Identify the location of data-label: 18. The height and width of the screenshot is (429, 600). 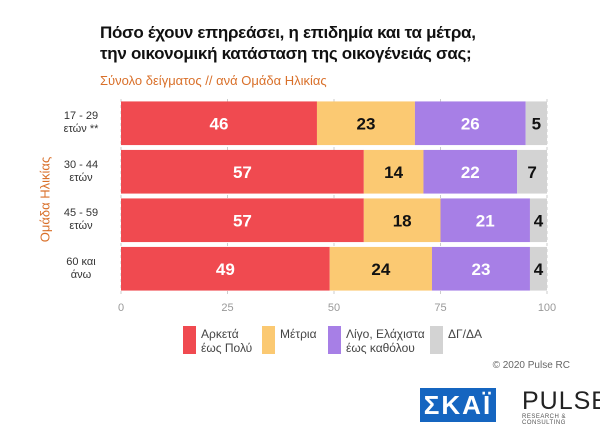
(402, 220).